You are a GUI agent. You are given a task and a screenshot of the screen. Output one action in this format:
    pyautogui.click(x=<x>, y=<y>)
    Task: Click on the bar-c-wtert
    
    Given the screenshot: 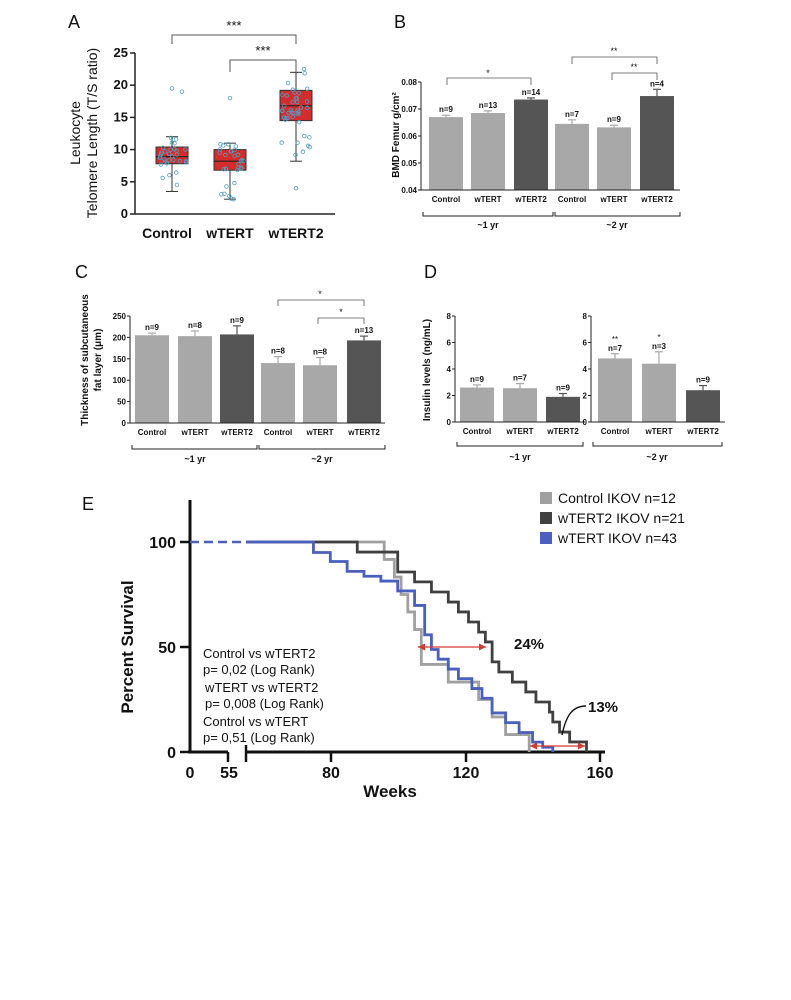 What is the action you would take?
    pyautogui.click(x=195, y=379)
    